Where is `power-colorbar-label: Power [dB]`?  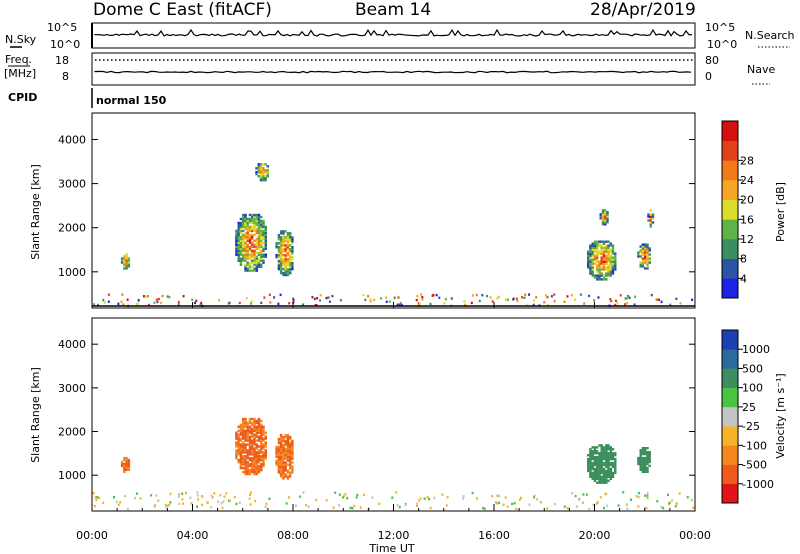 power-colorbar-label: Power [dB] is located at coordinates (780, 212).